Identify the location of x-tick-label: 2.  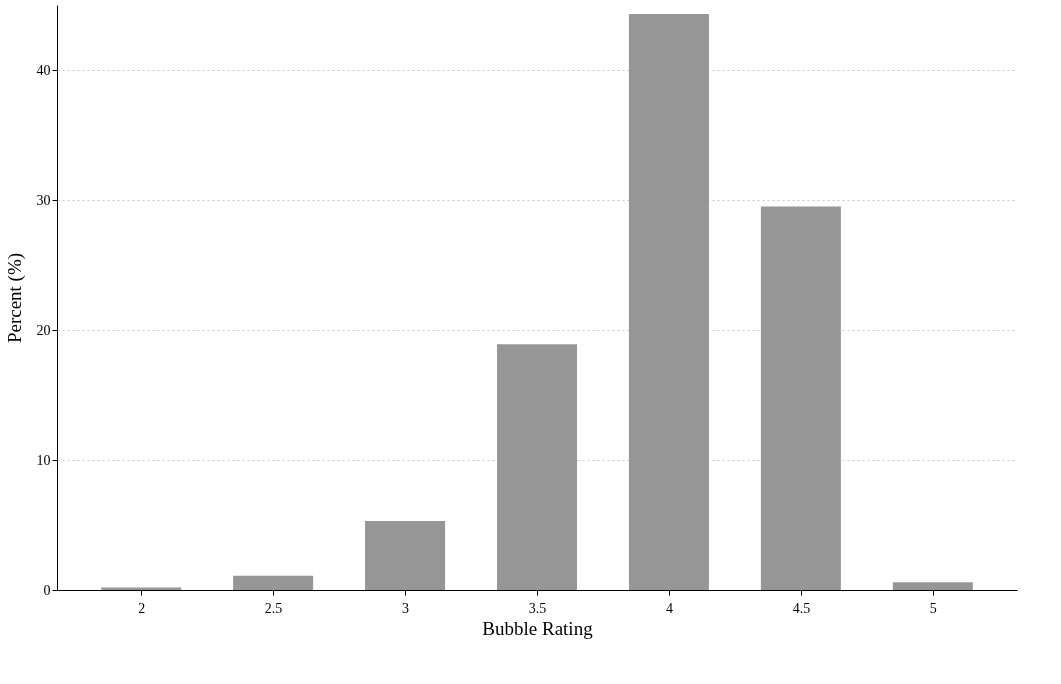
(142, 608).